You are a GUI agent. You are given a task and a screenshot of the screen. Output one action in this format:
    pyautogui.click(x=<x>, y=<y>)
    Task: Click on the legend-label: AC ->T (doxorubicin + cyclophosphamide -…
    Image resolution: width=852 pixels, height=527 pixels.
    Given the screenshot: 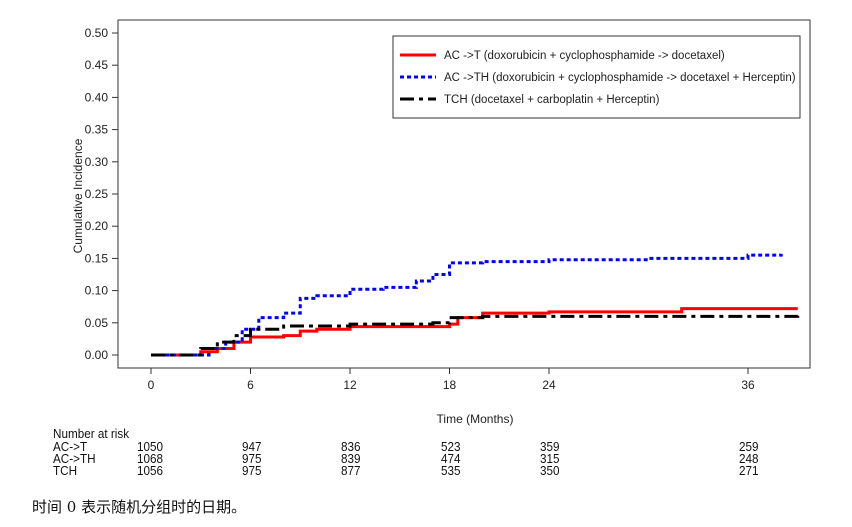 What is the action you would take?
    pyautogui.click(x=584, y=56)
    